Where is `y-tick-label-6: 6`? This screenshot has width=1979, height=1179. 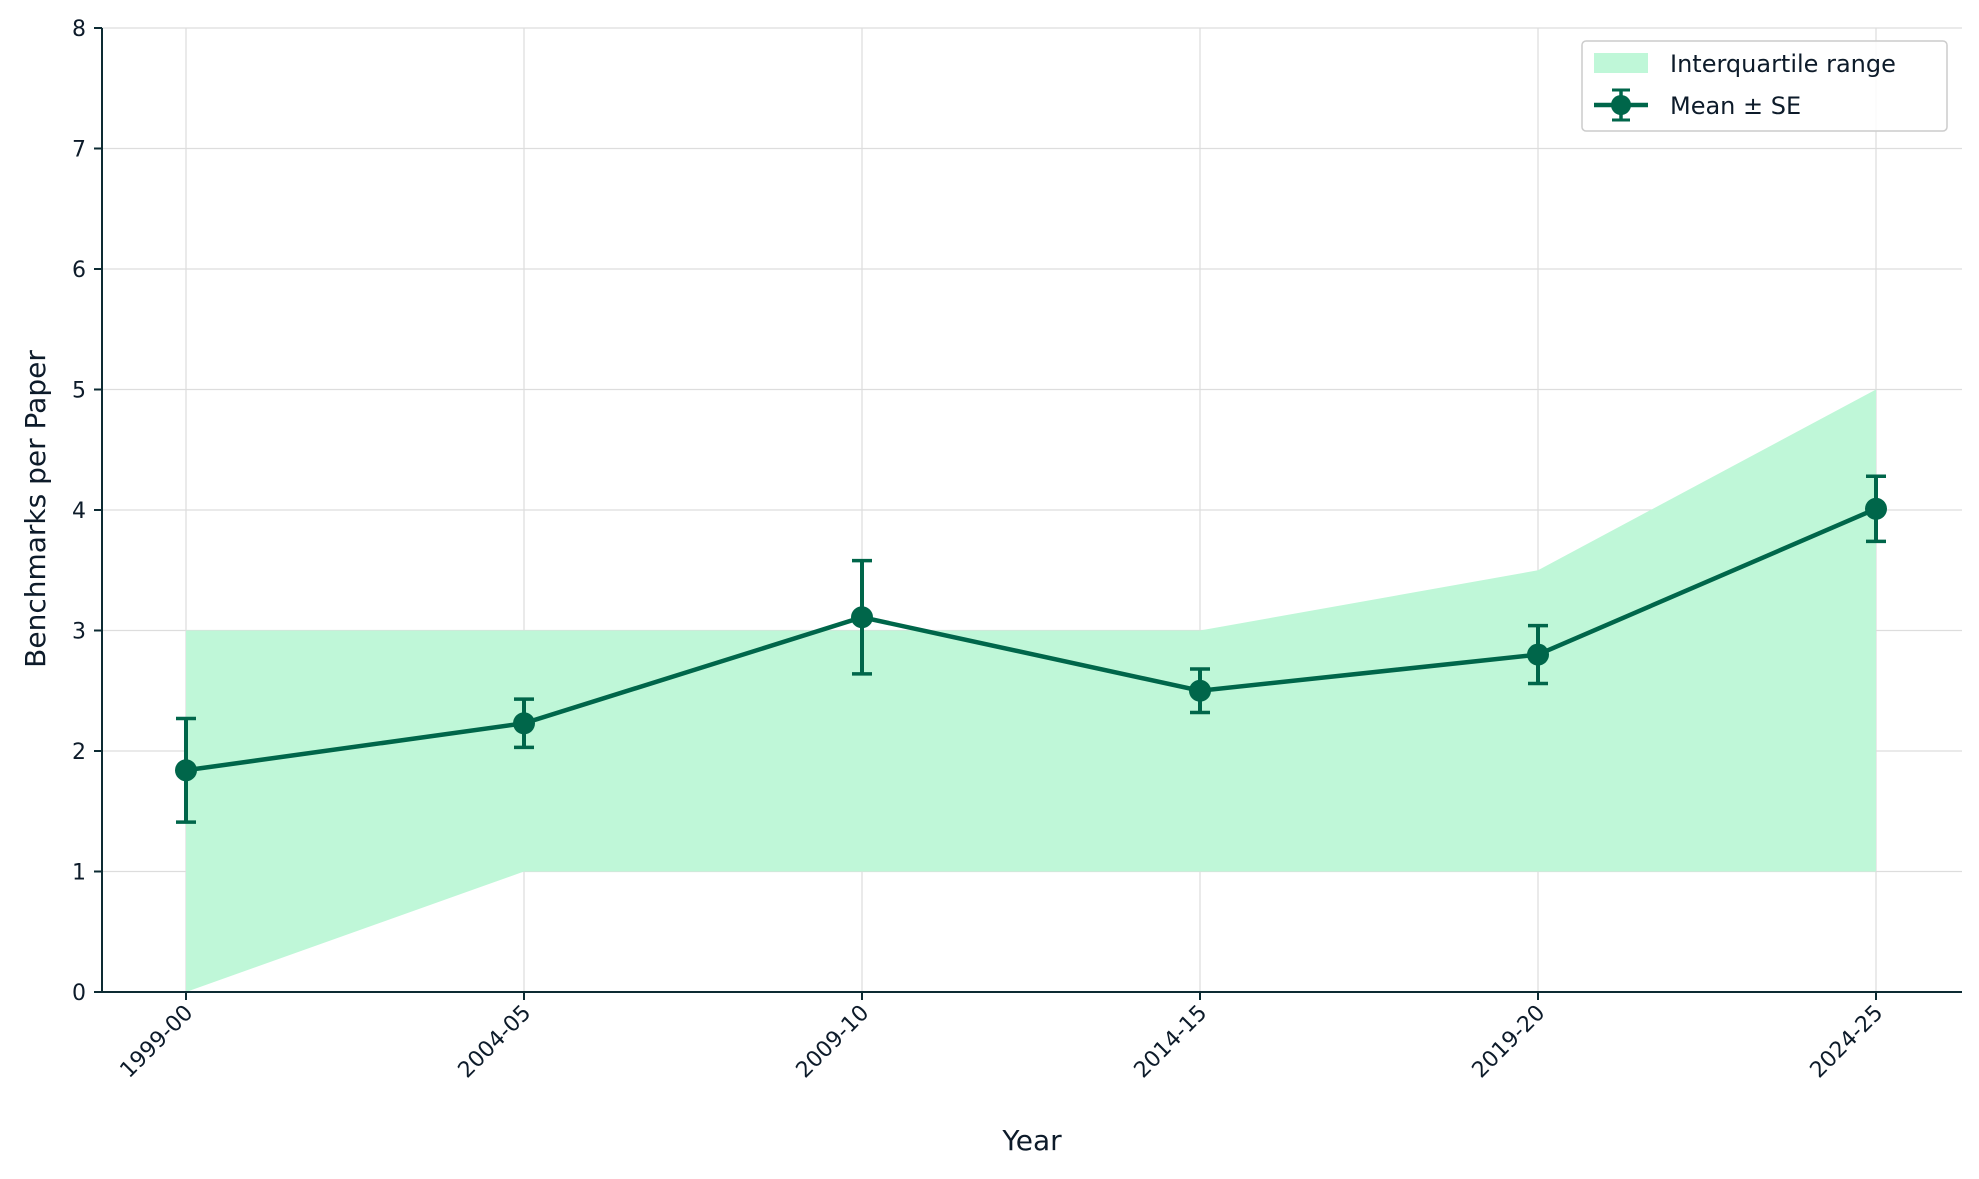 y-tick-label-6: 6 is located at coordinates (79, 270).